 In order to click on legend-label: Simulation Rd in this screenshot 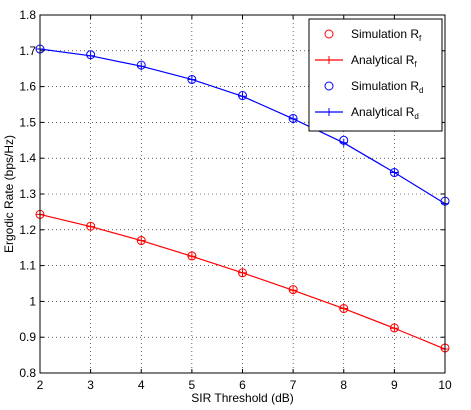, I will do `click(387, 87)`.